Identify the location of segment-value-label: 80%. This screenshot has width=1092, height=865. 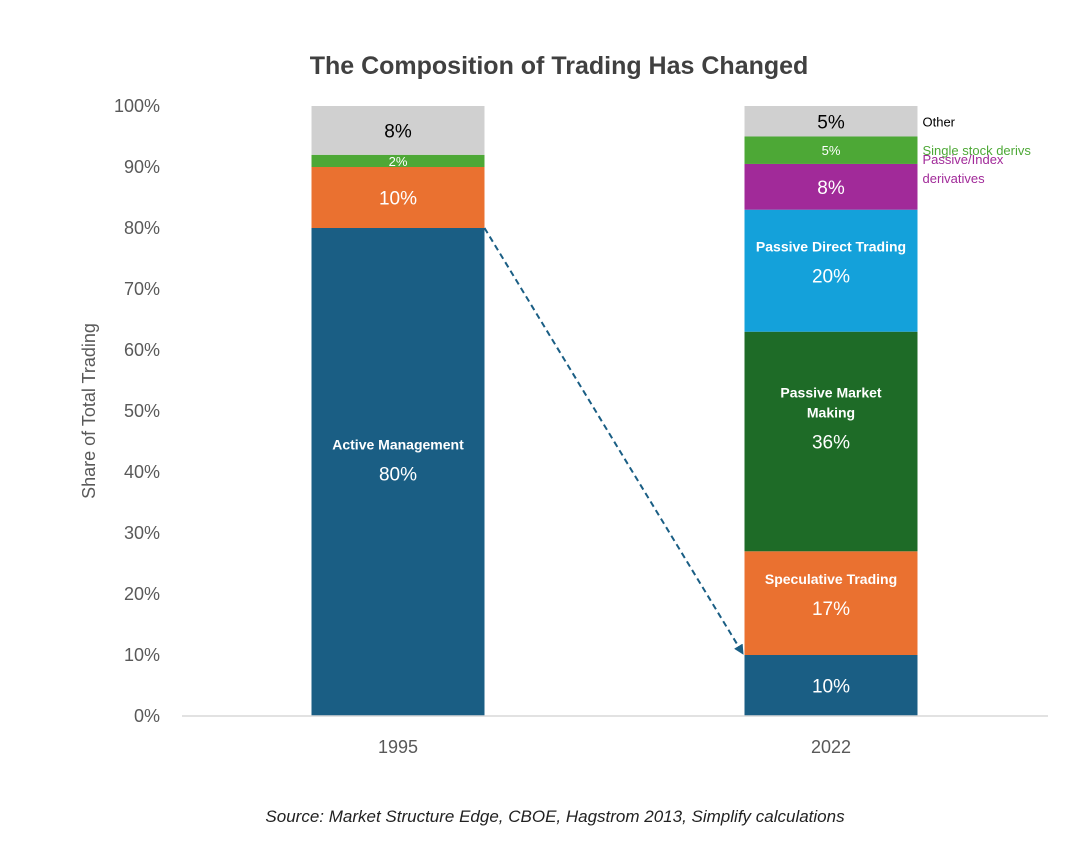
(398, 475).